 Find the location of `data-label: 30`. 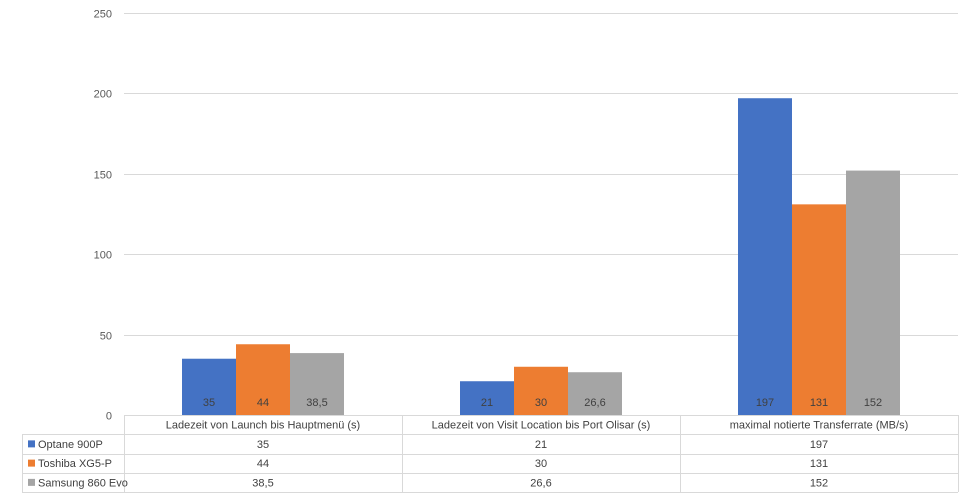

data-label: 30 is located at coordinates (541, 403).